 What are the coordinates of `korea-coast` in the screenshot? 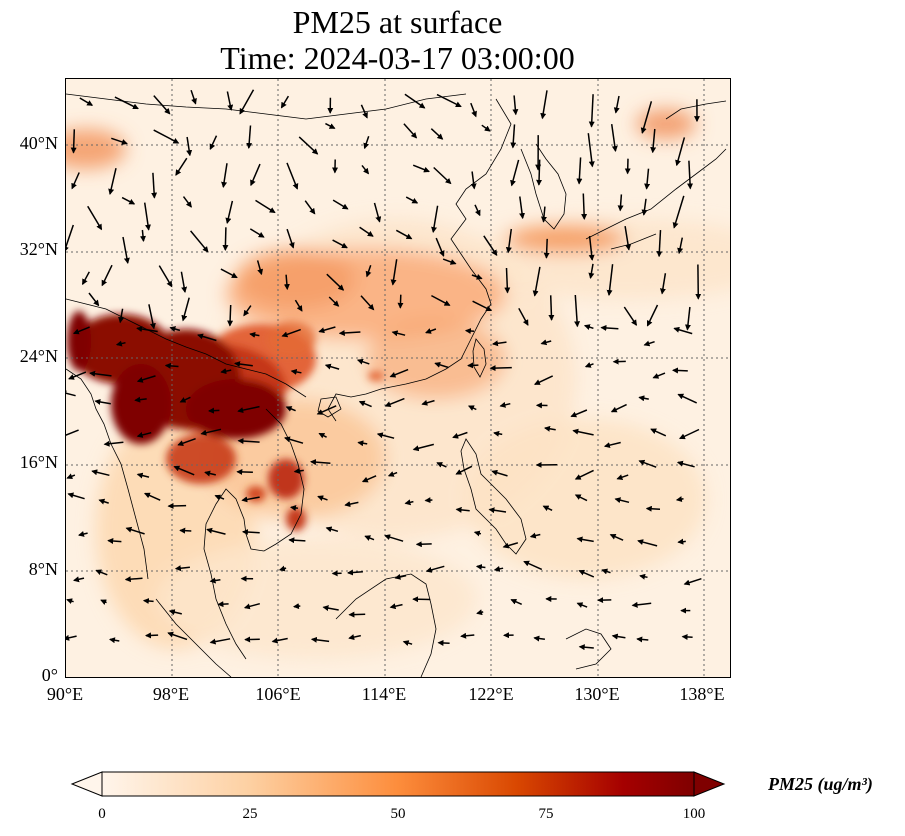 It's located at (543, 186).